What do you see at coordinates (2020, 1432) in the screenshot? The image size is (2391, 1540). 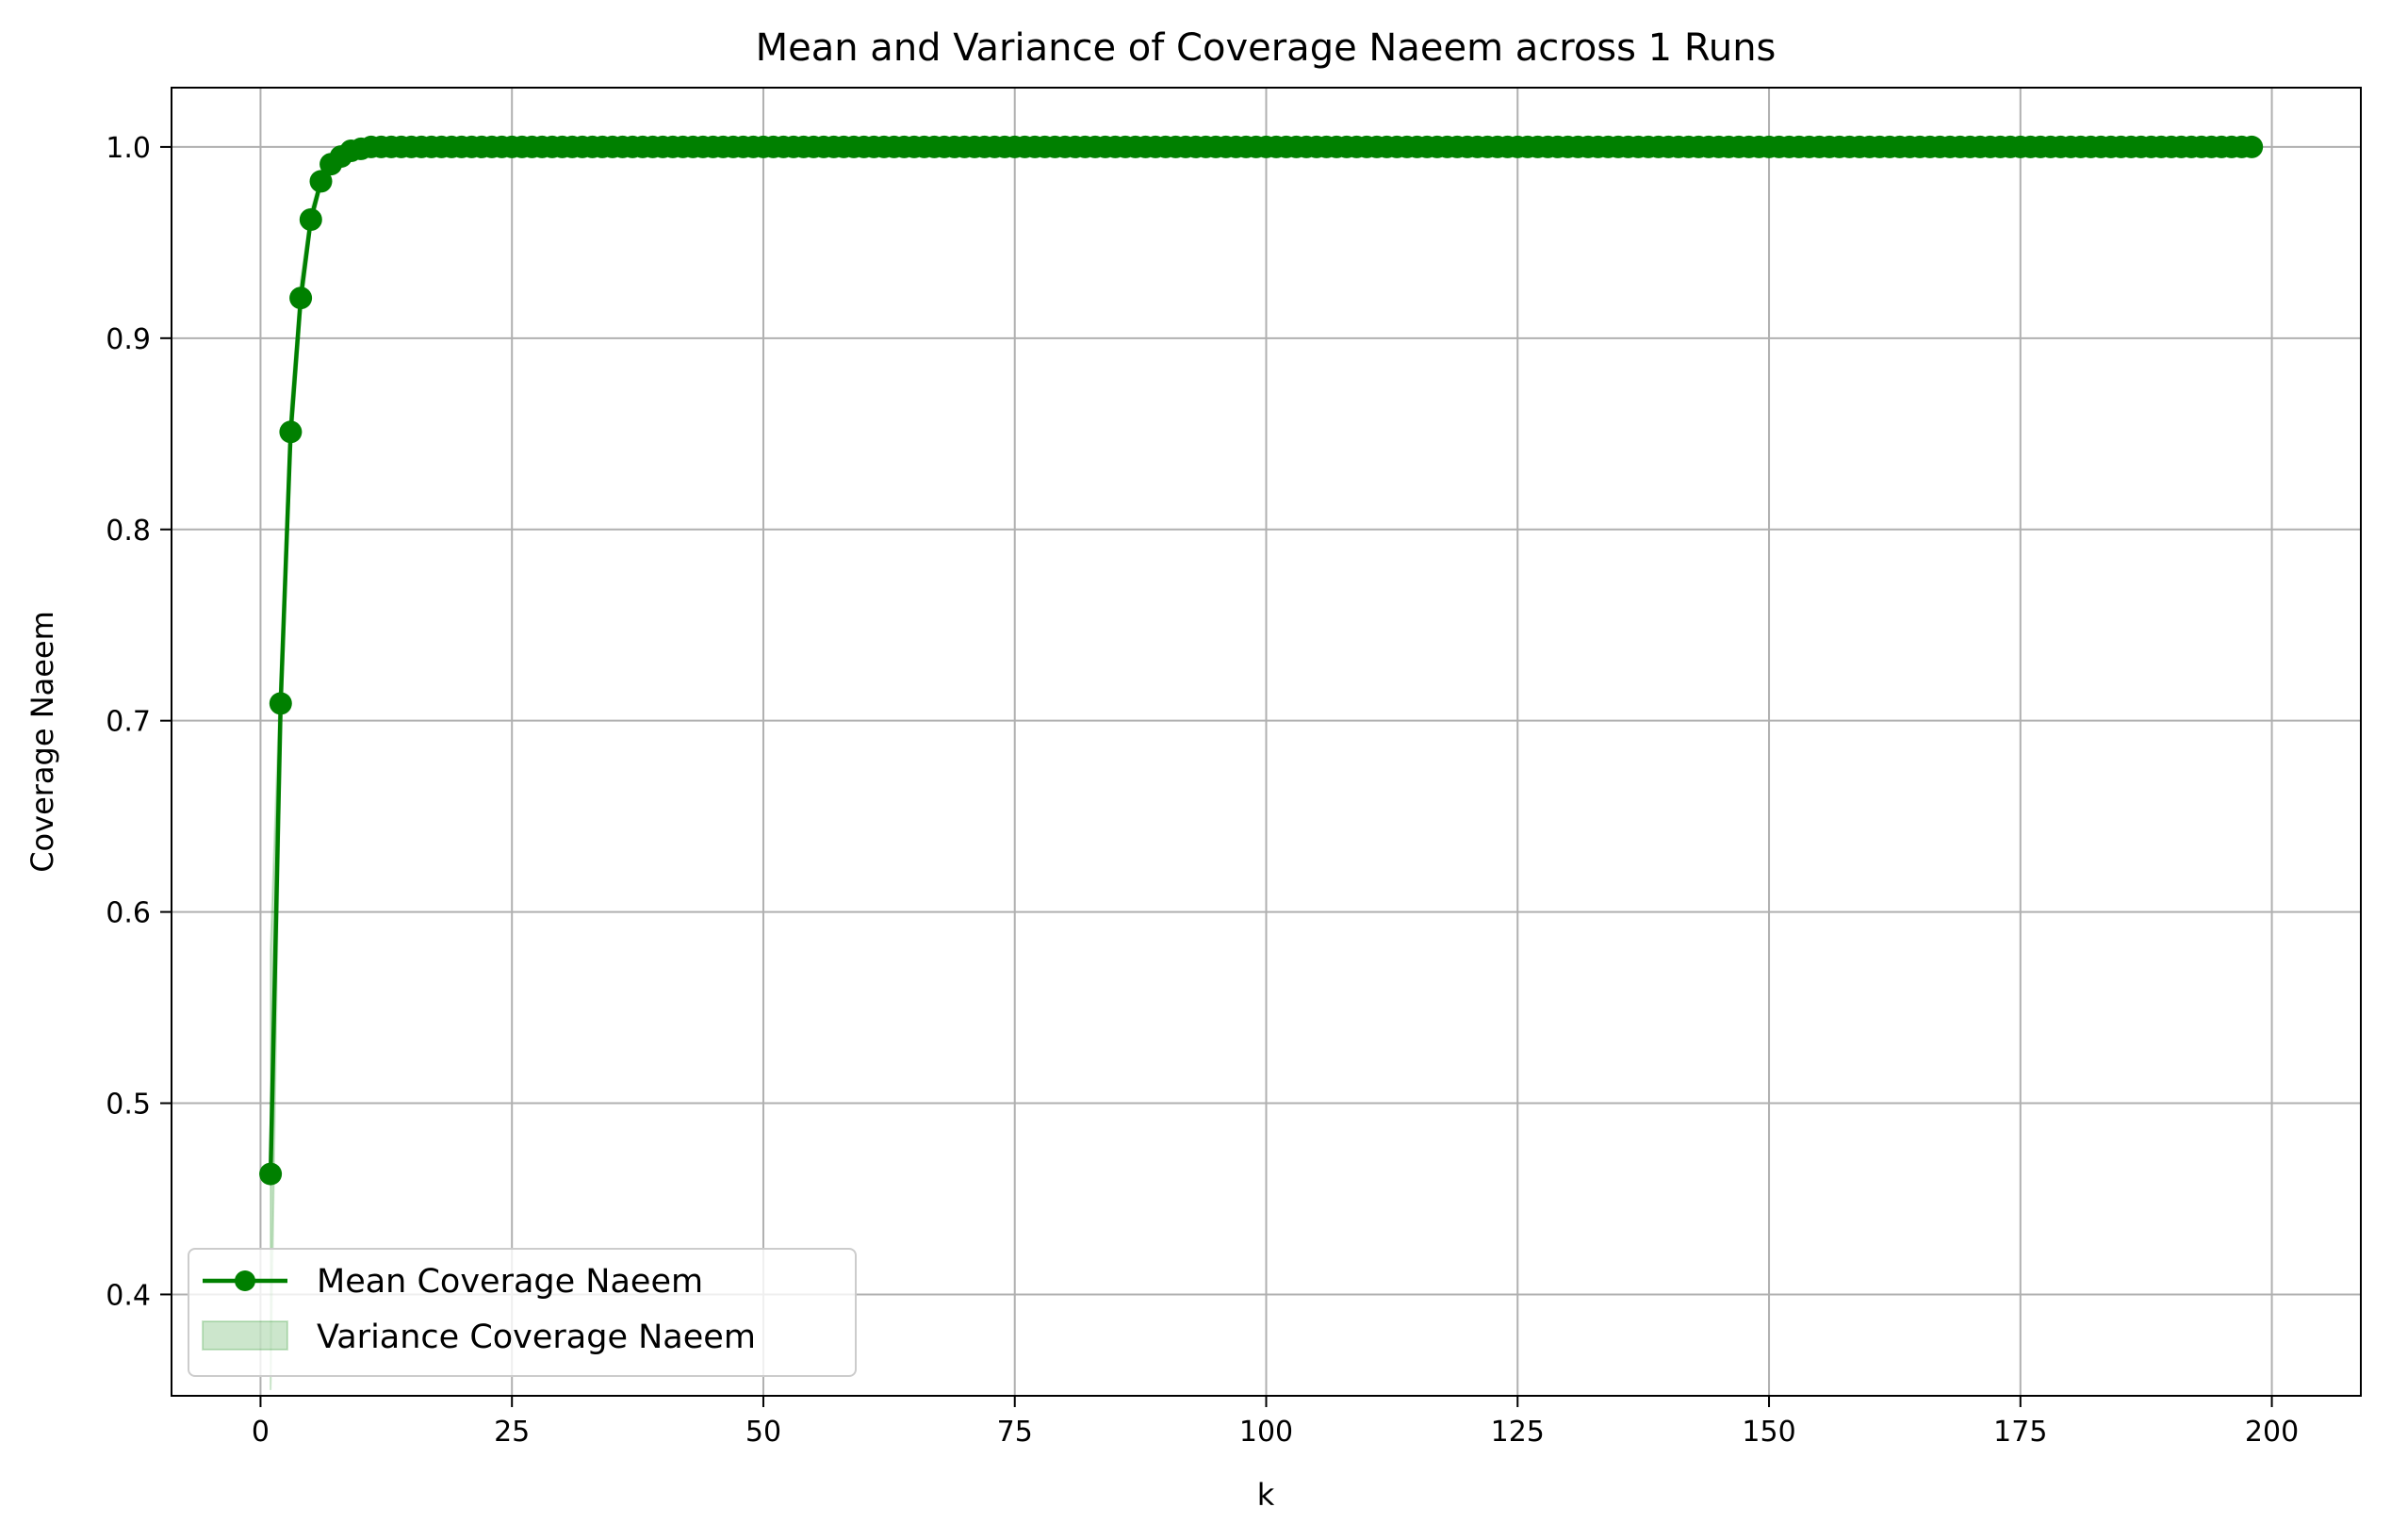 I see `x-tick-label: 175` at bounding box center [2020, 1432].